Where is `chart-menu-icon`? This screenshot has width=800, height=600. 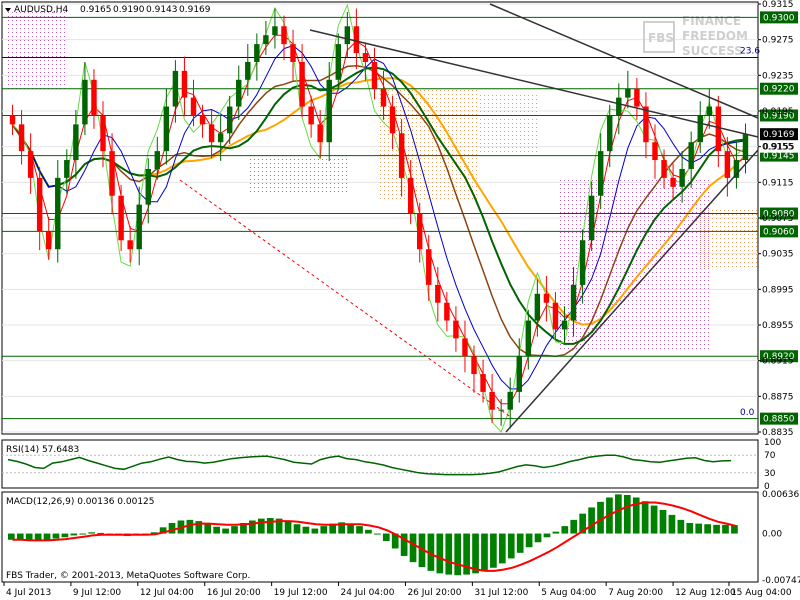 chart-menu-icon is located at coordinates (8, 10).